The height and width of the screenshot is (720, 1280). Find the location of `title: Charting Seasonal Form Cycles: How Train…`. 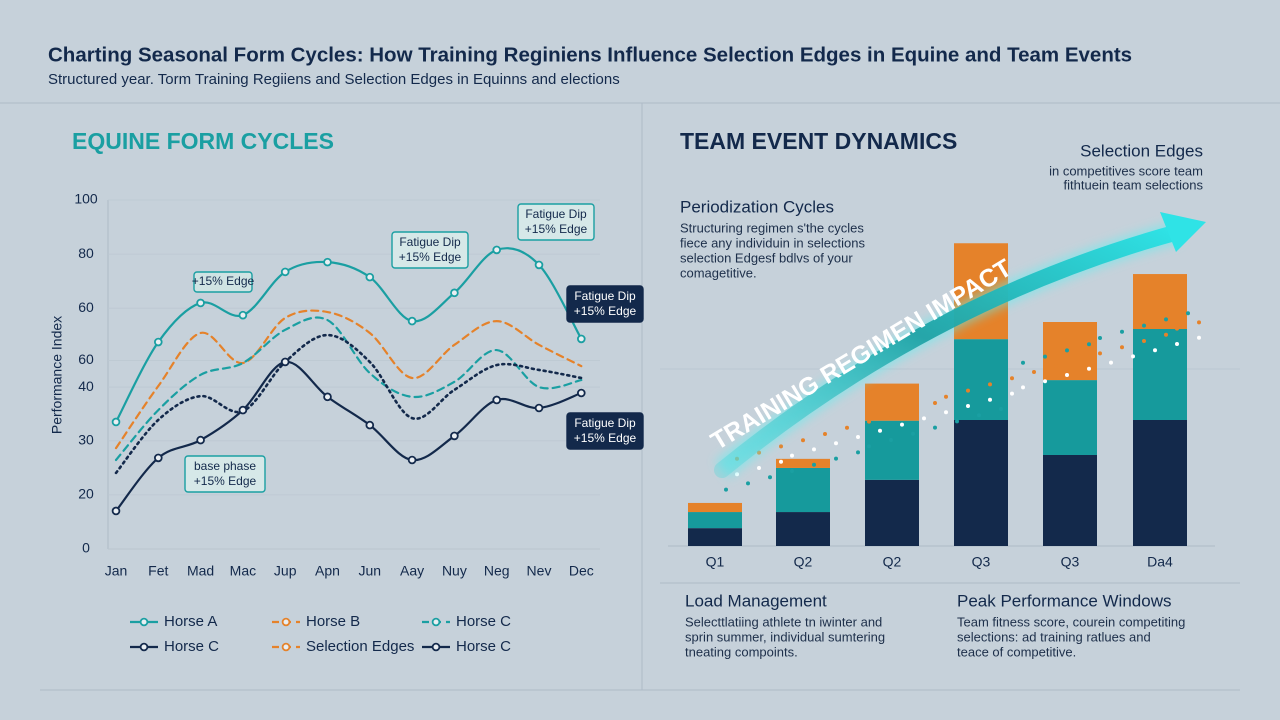

title: Charting Seasonal Form Cycles: How Train… is located at coordinates (590, 54).